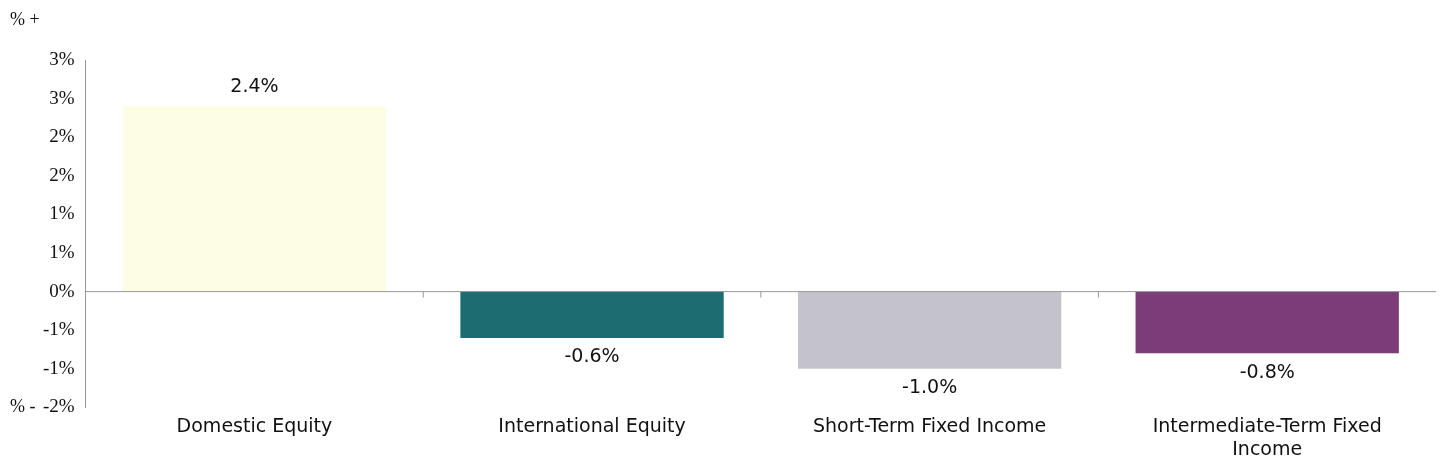 The width and height of the screenshot is (1446, 469). Describe the element at coordinates (592, 355) in the screenshot. I see `data-label: -0.6%` at that location.